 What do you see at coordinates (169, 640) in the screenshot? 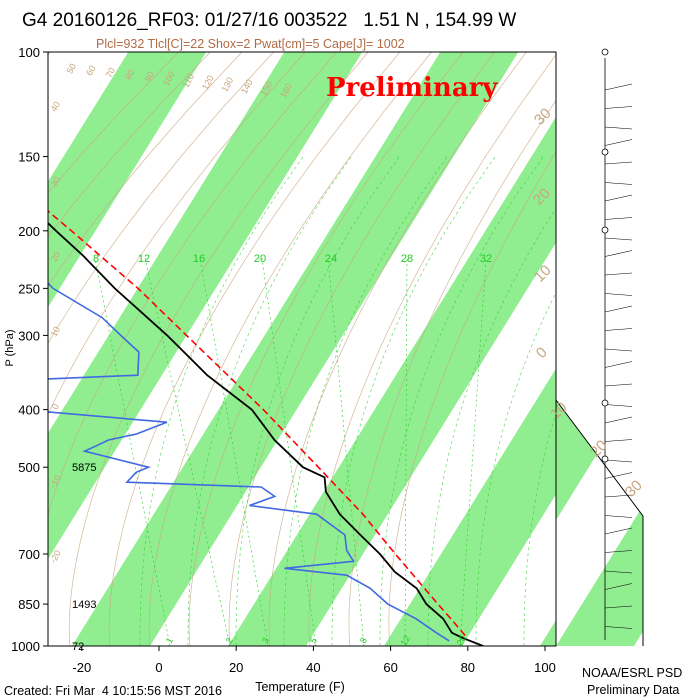
I see `mixing-ratio-bottom-label: 1` at bounding box center [169, 640].